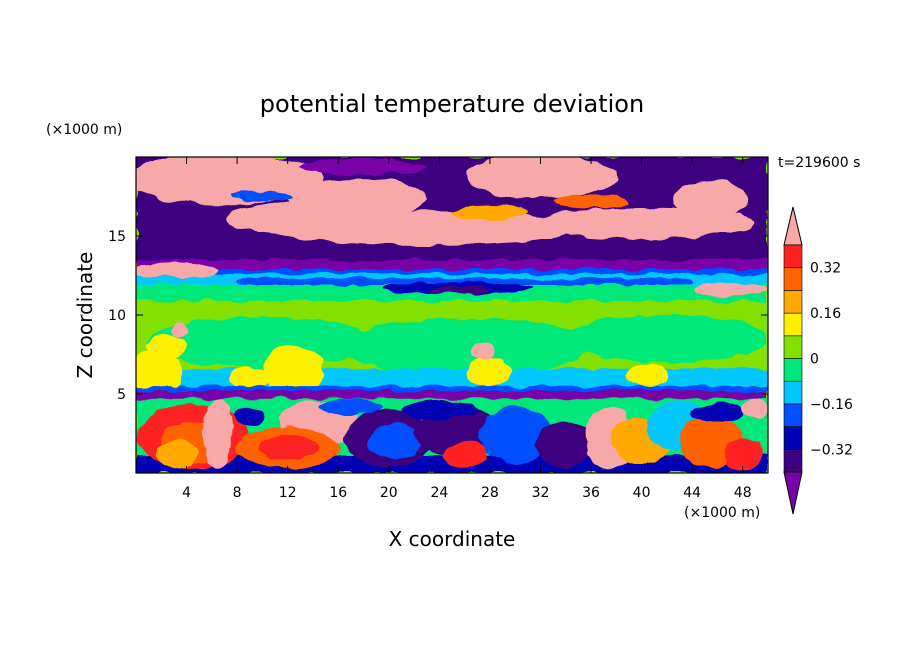 The image size is (904, 654). What do you see at coordinates (541, 493) in the screenshot?
I see `x-tick-label: 32` at bounding box center [541, 493].